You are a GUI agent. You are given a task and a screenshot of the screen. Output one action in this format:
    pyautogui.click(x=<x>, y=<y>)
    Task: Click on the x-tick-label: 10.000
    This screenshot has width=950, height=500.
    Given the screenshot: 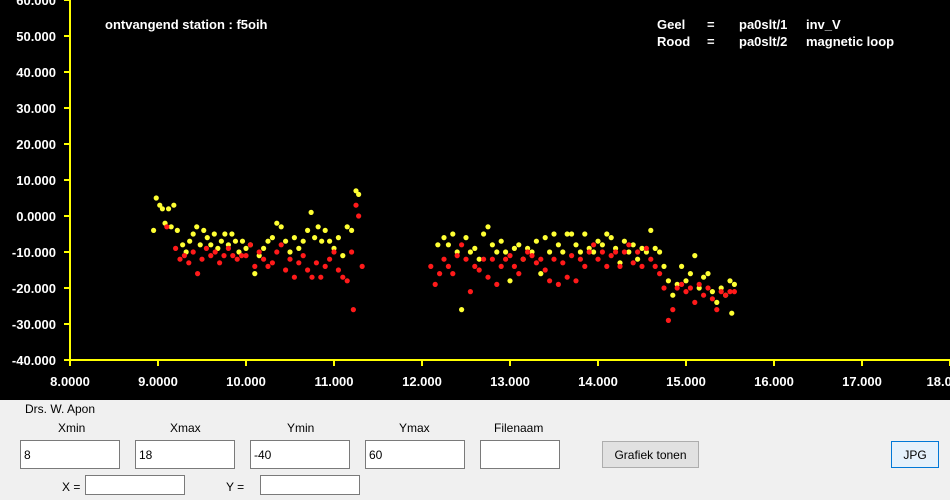 What is the action you would take?
    pyautogui.click(x=246, y=381)
    